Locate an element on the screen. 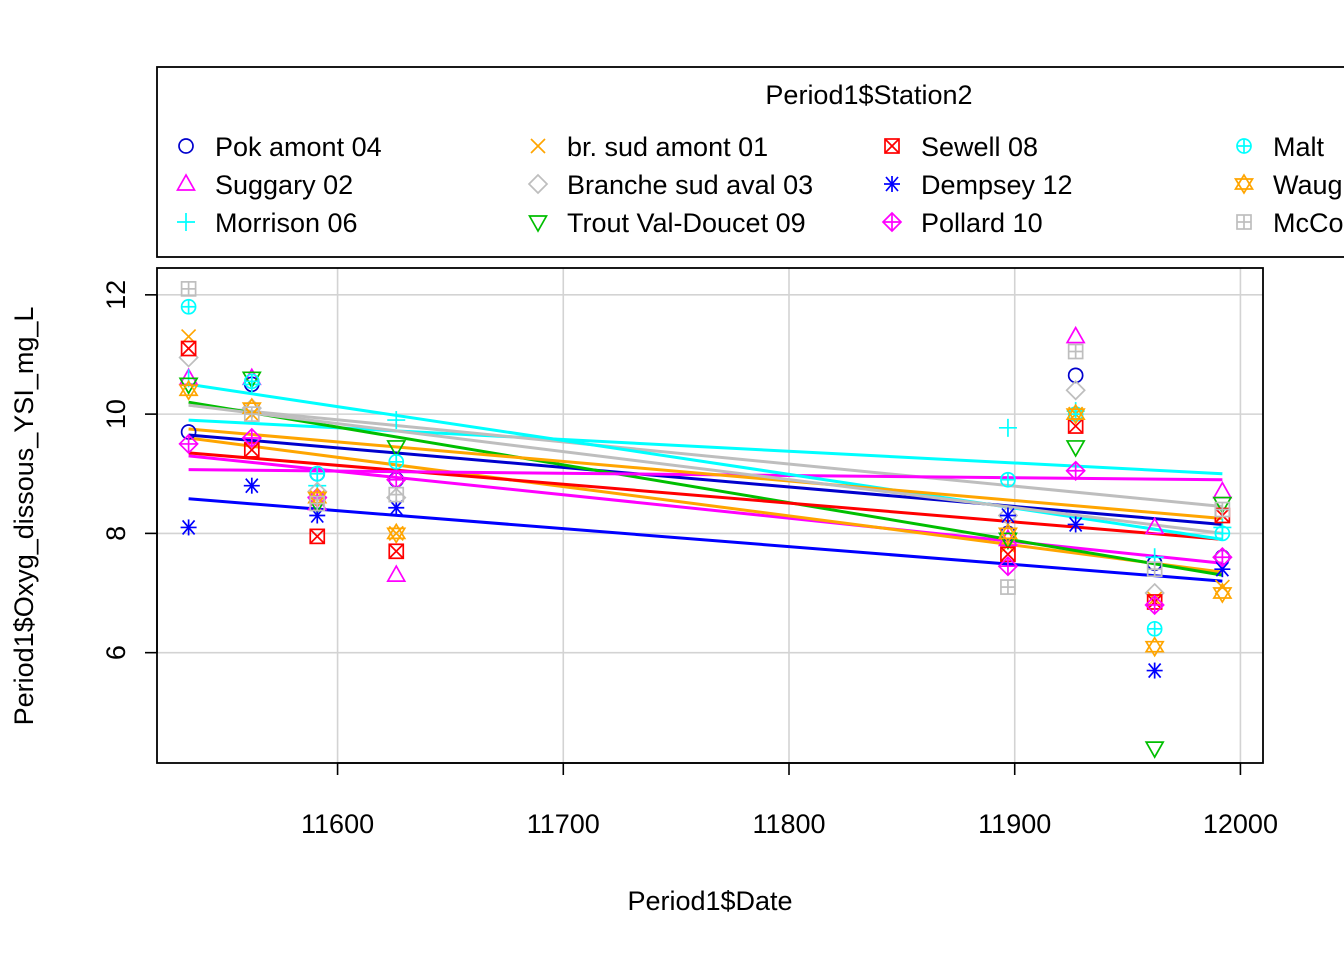  legend-label: Branche sud aval 03 is located at coordinates (690, 185).